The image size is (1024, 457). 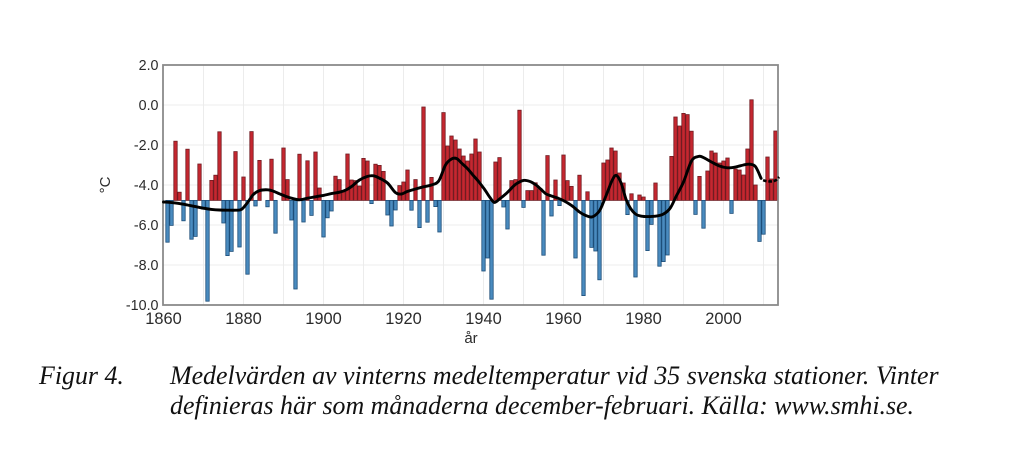 What do you see at coordinates (149, 66) in the screenshot?
I see `svg-text: 2.0` at bounding box center [149, 66].